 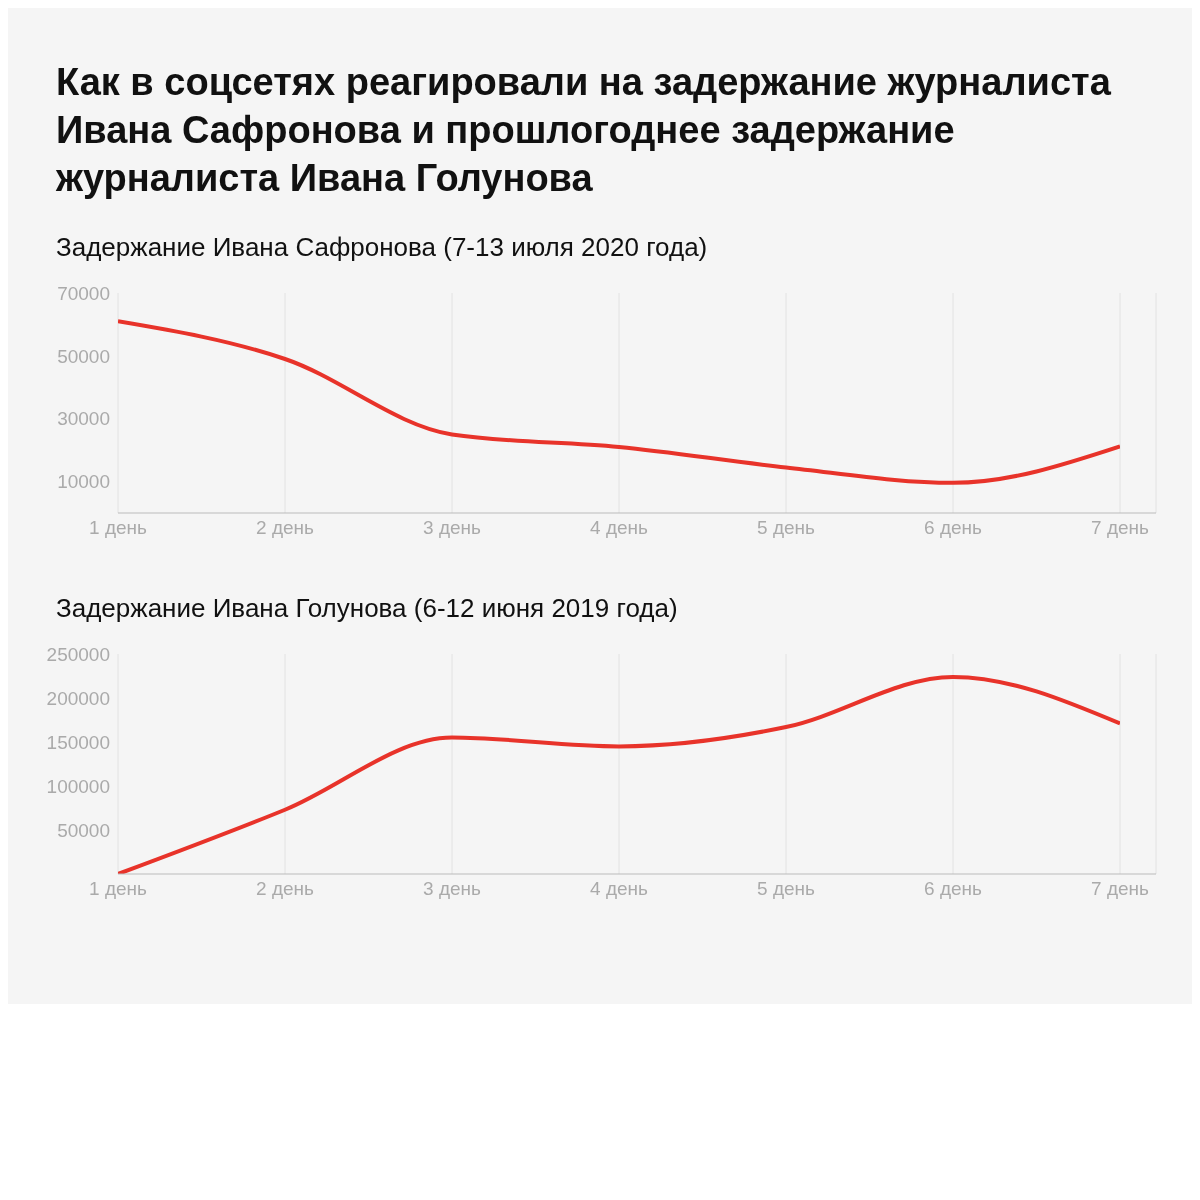 I want to click on chart-subtitle: Задержание Ивана Сафронова (7-13 июля 2020 года), so click(x=382, y=247).